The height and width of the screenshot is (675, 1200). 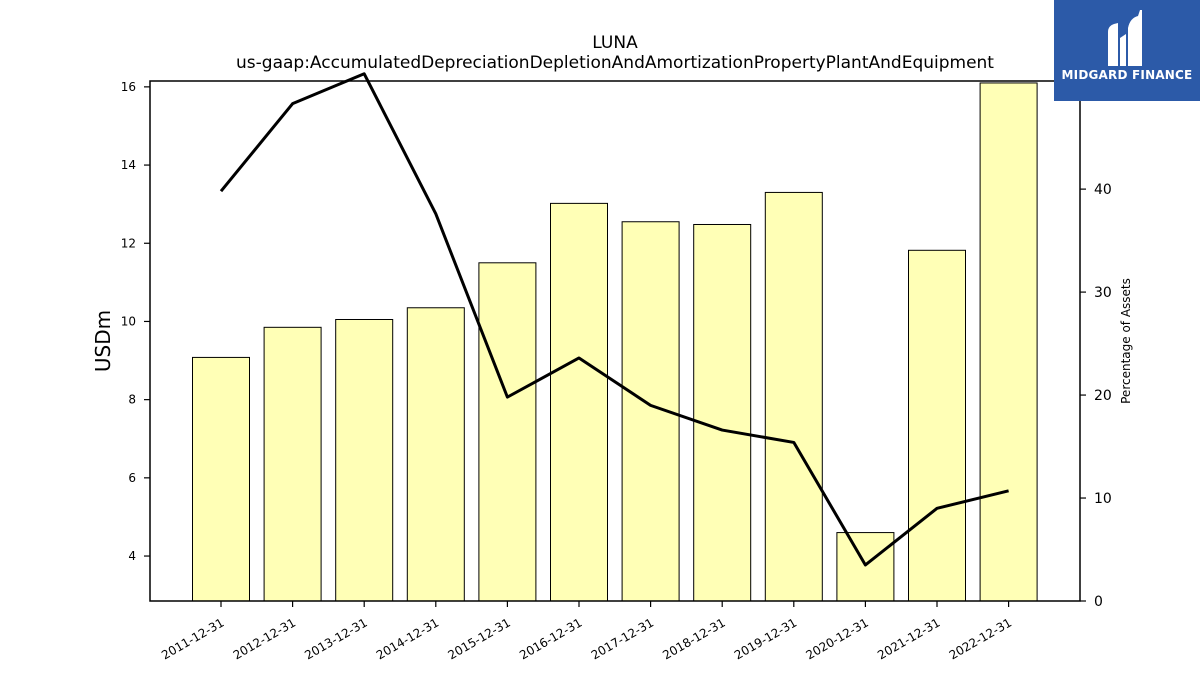 What do you see at coordinates (128, 87) in the screenshot?
I see `y-tick-label: 16` at bounding box center [128, 87].